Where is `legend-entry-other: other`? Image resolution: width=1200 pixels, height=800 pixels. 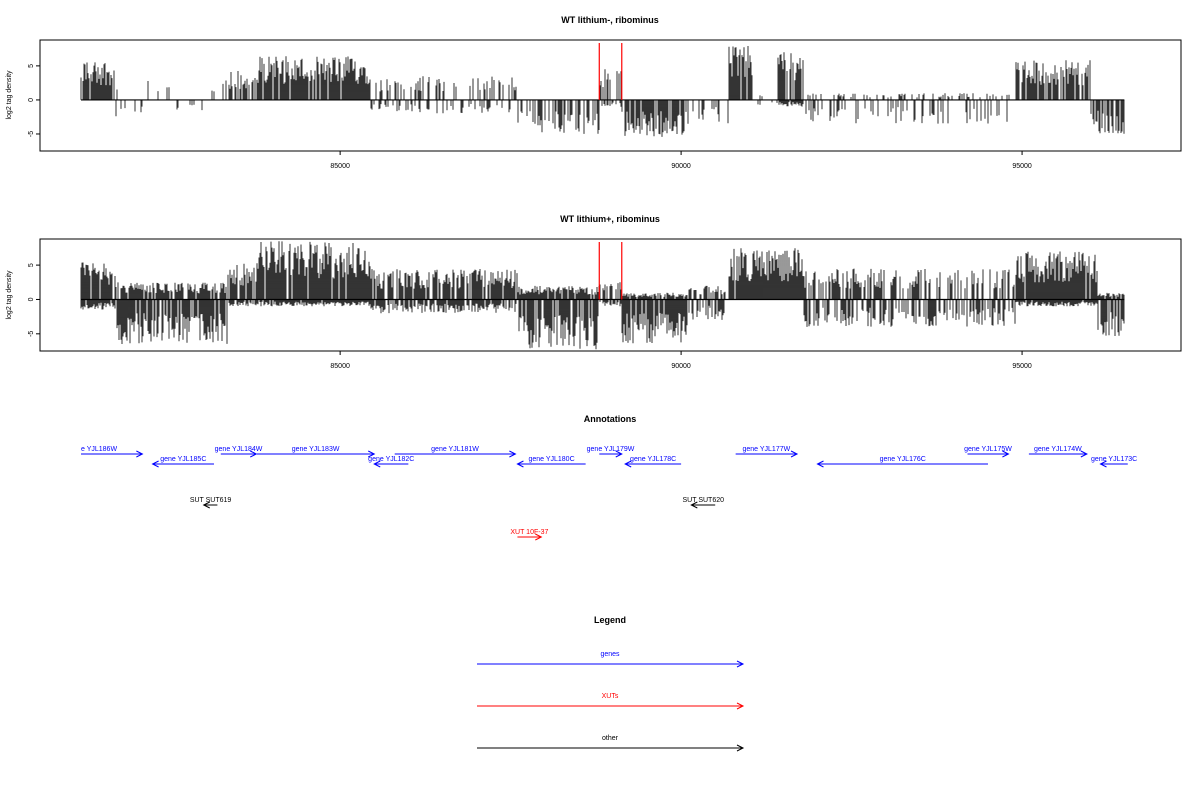
legend-entry-other: other is located at coordinates (611, 743).